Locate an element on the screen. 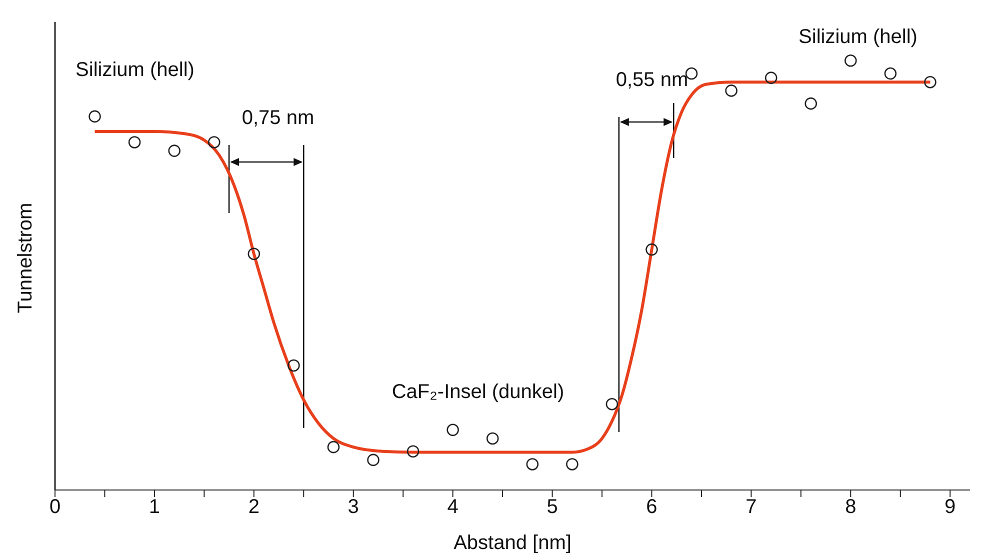 The image size is (987, 553). text: Silizium (hell) is located at coordinates (858, 37).